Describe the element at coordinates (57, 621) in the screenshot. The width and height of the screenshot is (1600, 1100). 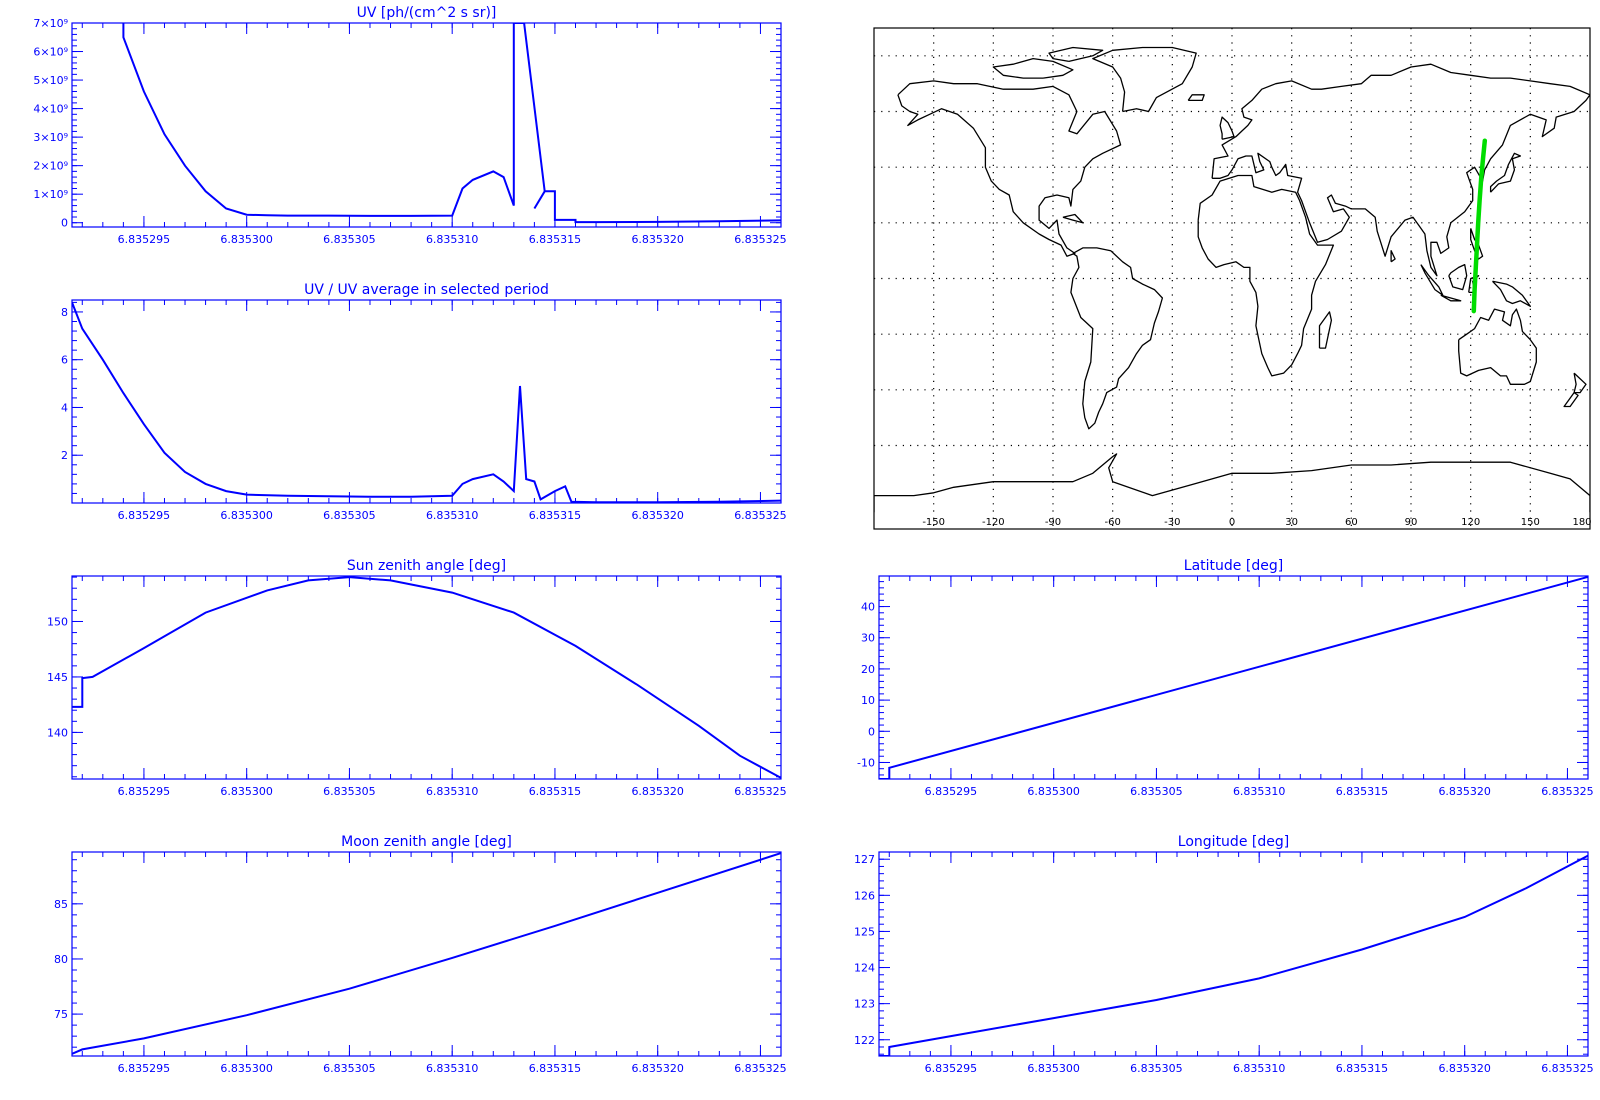
I see `y-tick-label: 150` at that location.